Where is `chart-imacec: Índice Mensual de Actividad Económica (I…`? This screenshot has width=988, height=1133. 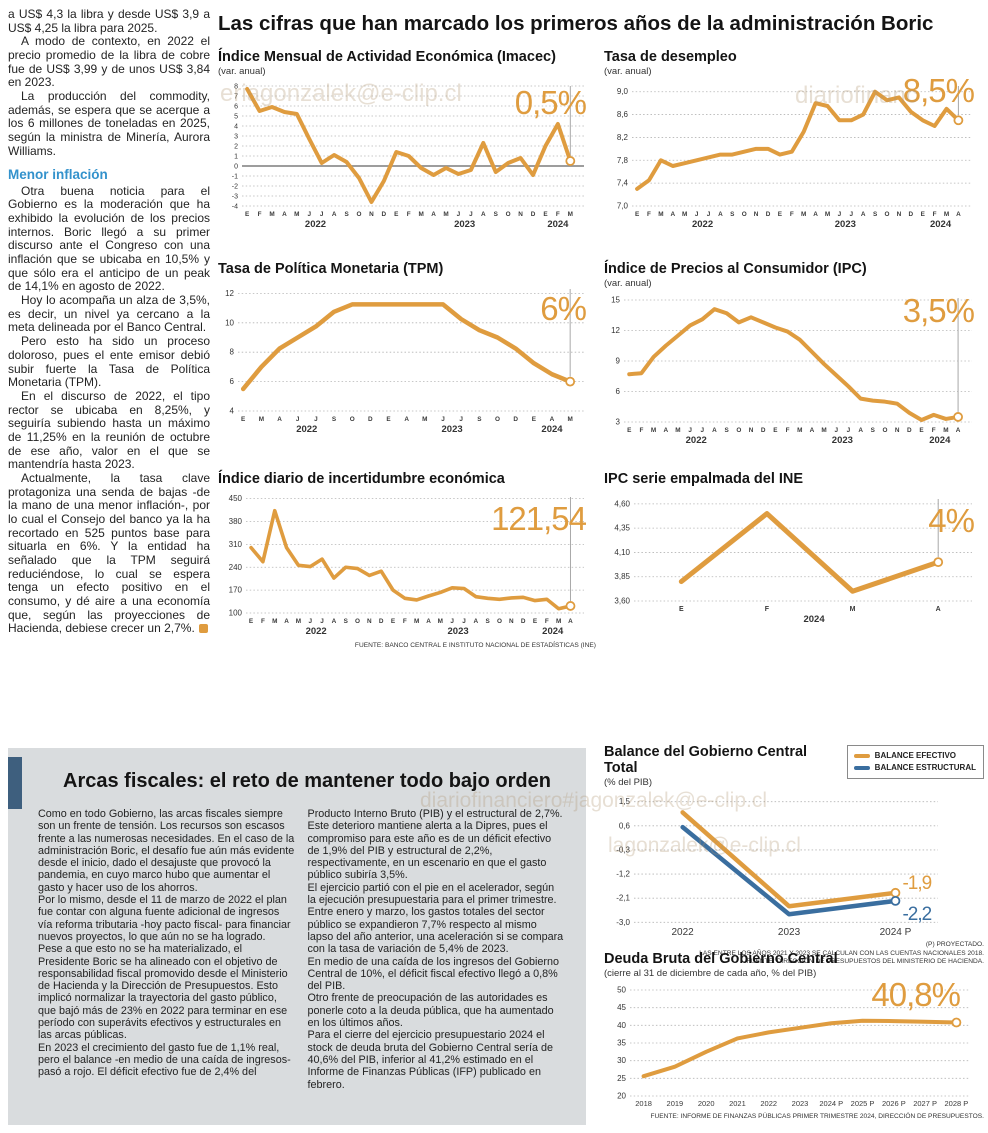 chart-imacec: Índice Mensual de Actividad Económica (I… is located at coordinates (407, 141).